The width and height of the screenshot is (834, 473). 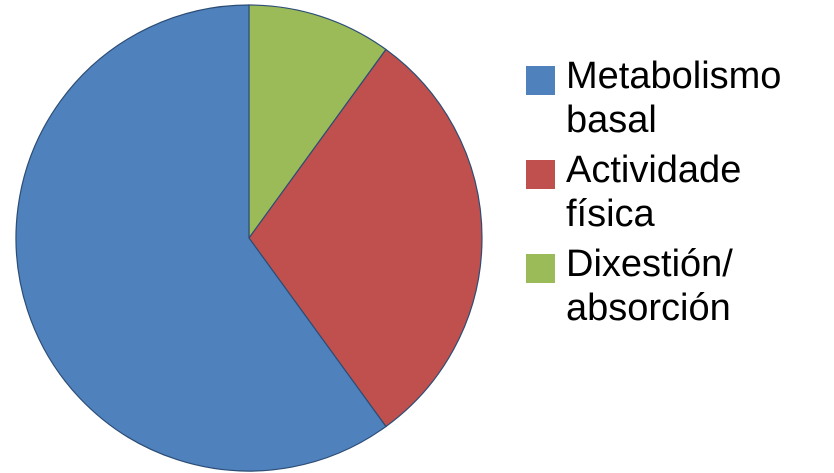 What do you see at coordinates (649, 264) in the screenshot?
I see `legend-label-line1: Dixestión/` at bounding box center [649, 264].